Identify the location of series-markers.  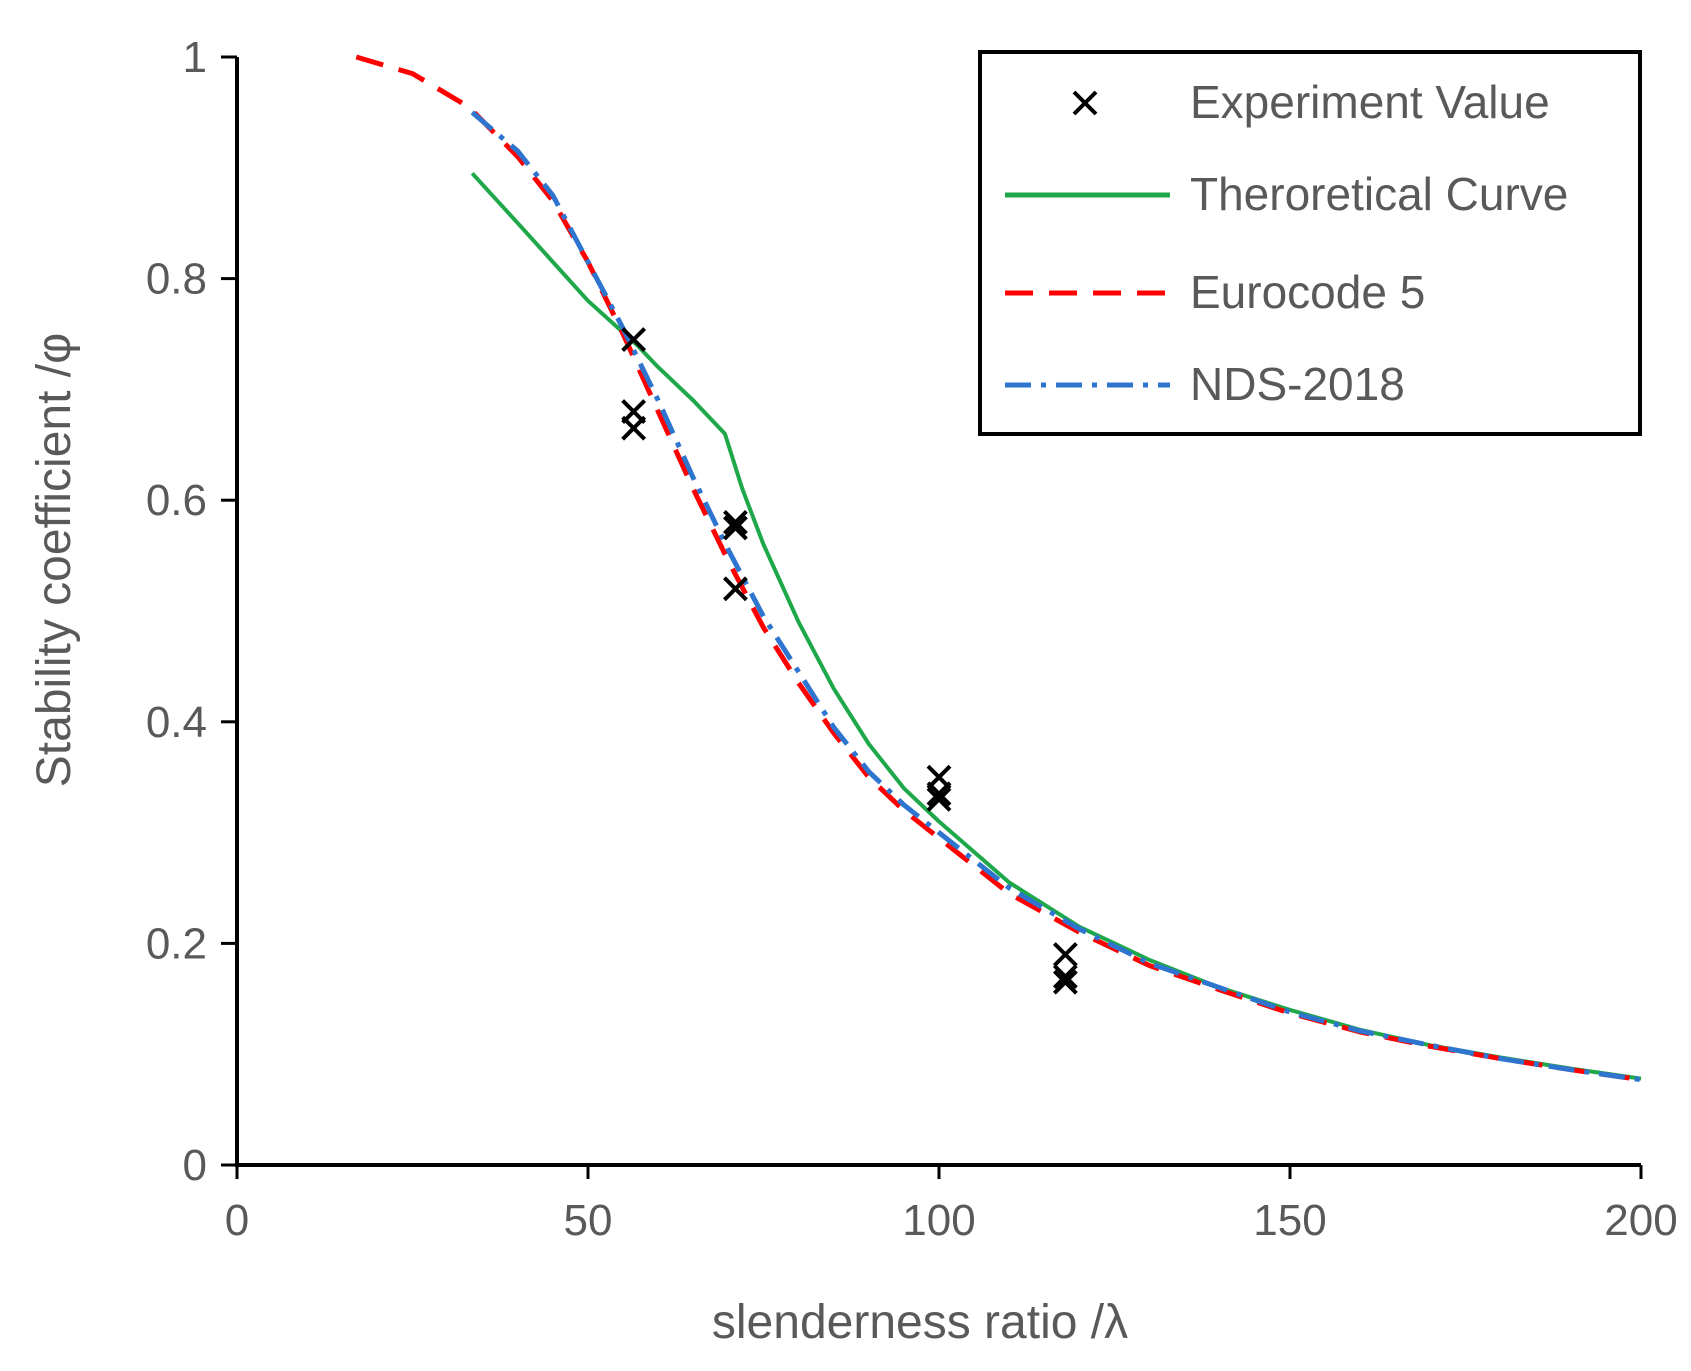
(849, 661).